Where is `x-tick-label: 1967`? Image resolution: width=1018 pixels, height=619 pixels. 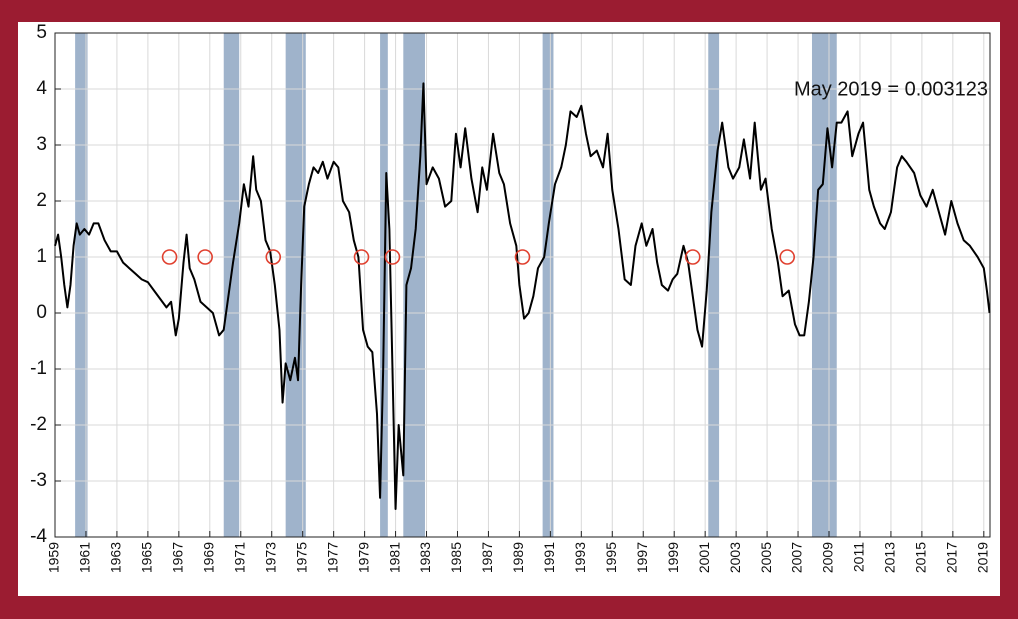
x-tick-label: 1967 is located at coordinates (178, 557).